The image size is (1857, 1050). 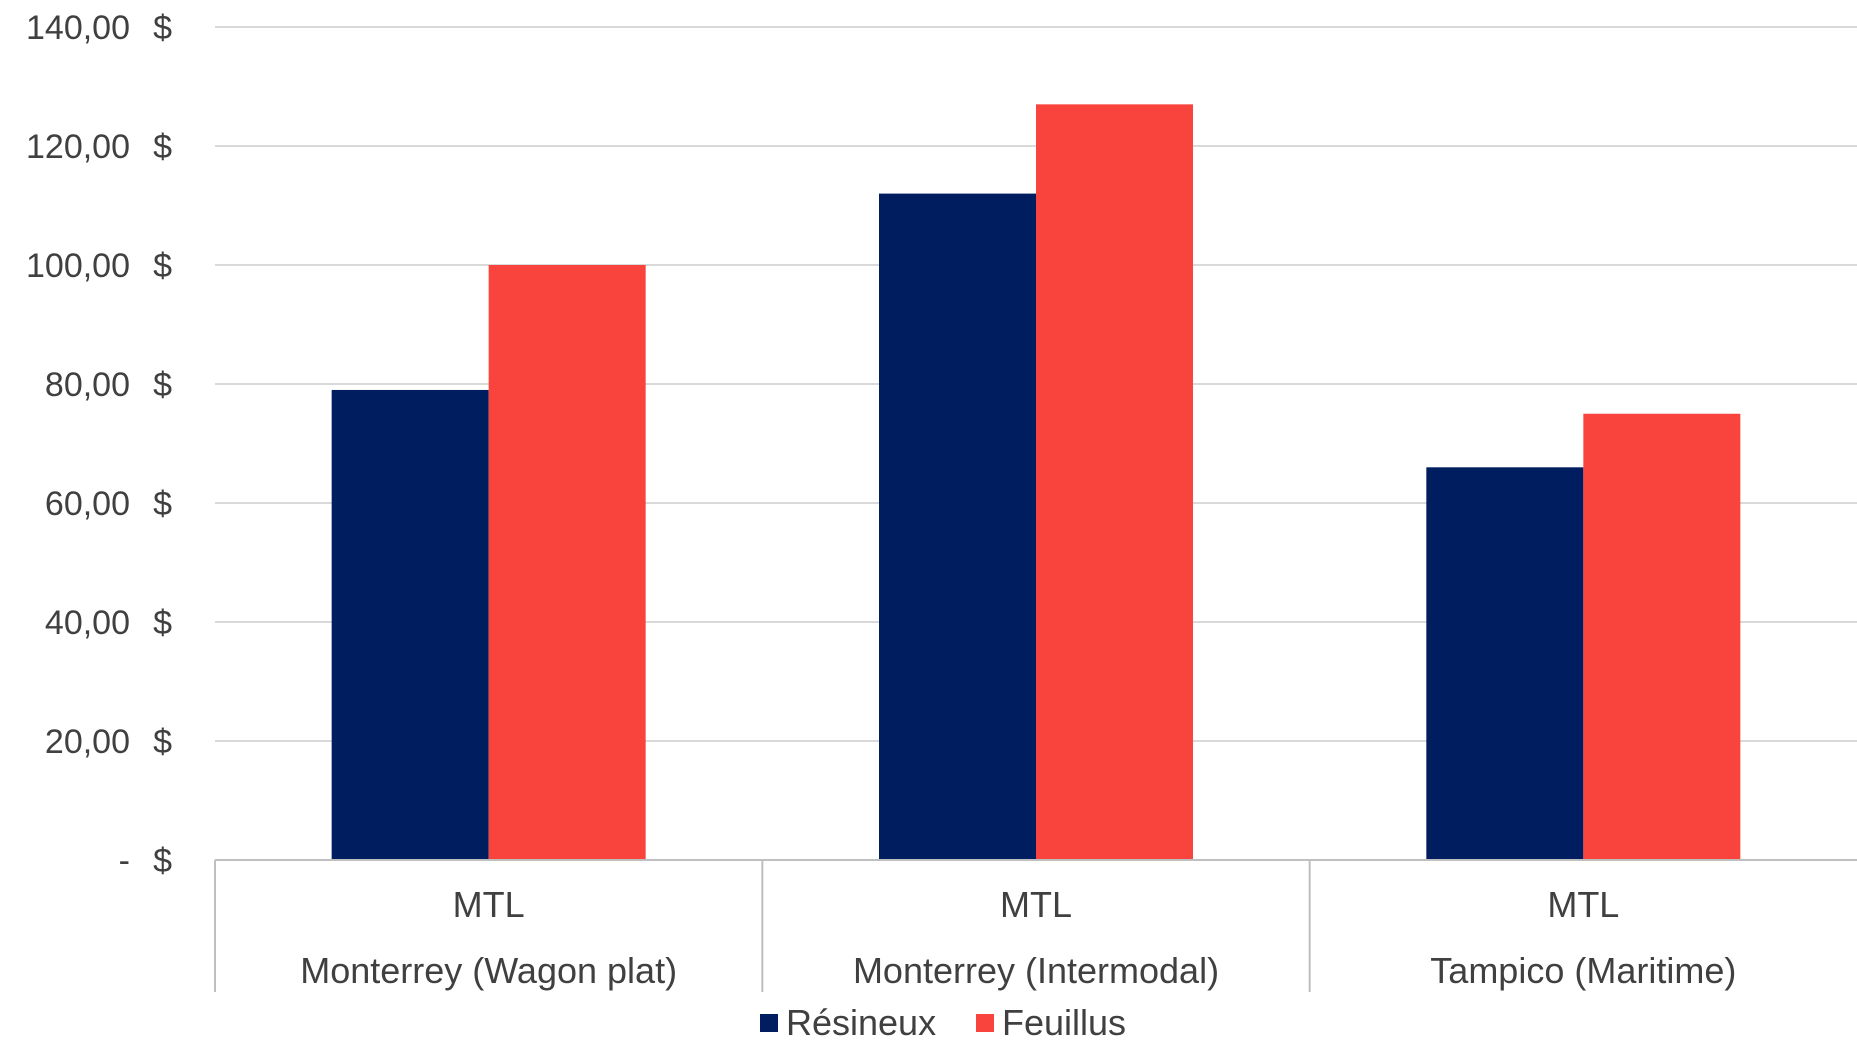 What do you see at coordinates (1036, 970) in the screenshot?
I see `x-category-label-destination: Monterrey (Intermodal)` at bounding box center [1036, 970].